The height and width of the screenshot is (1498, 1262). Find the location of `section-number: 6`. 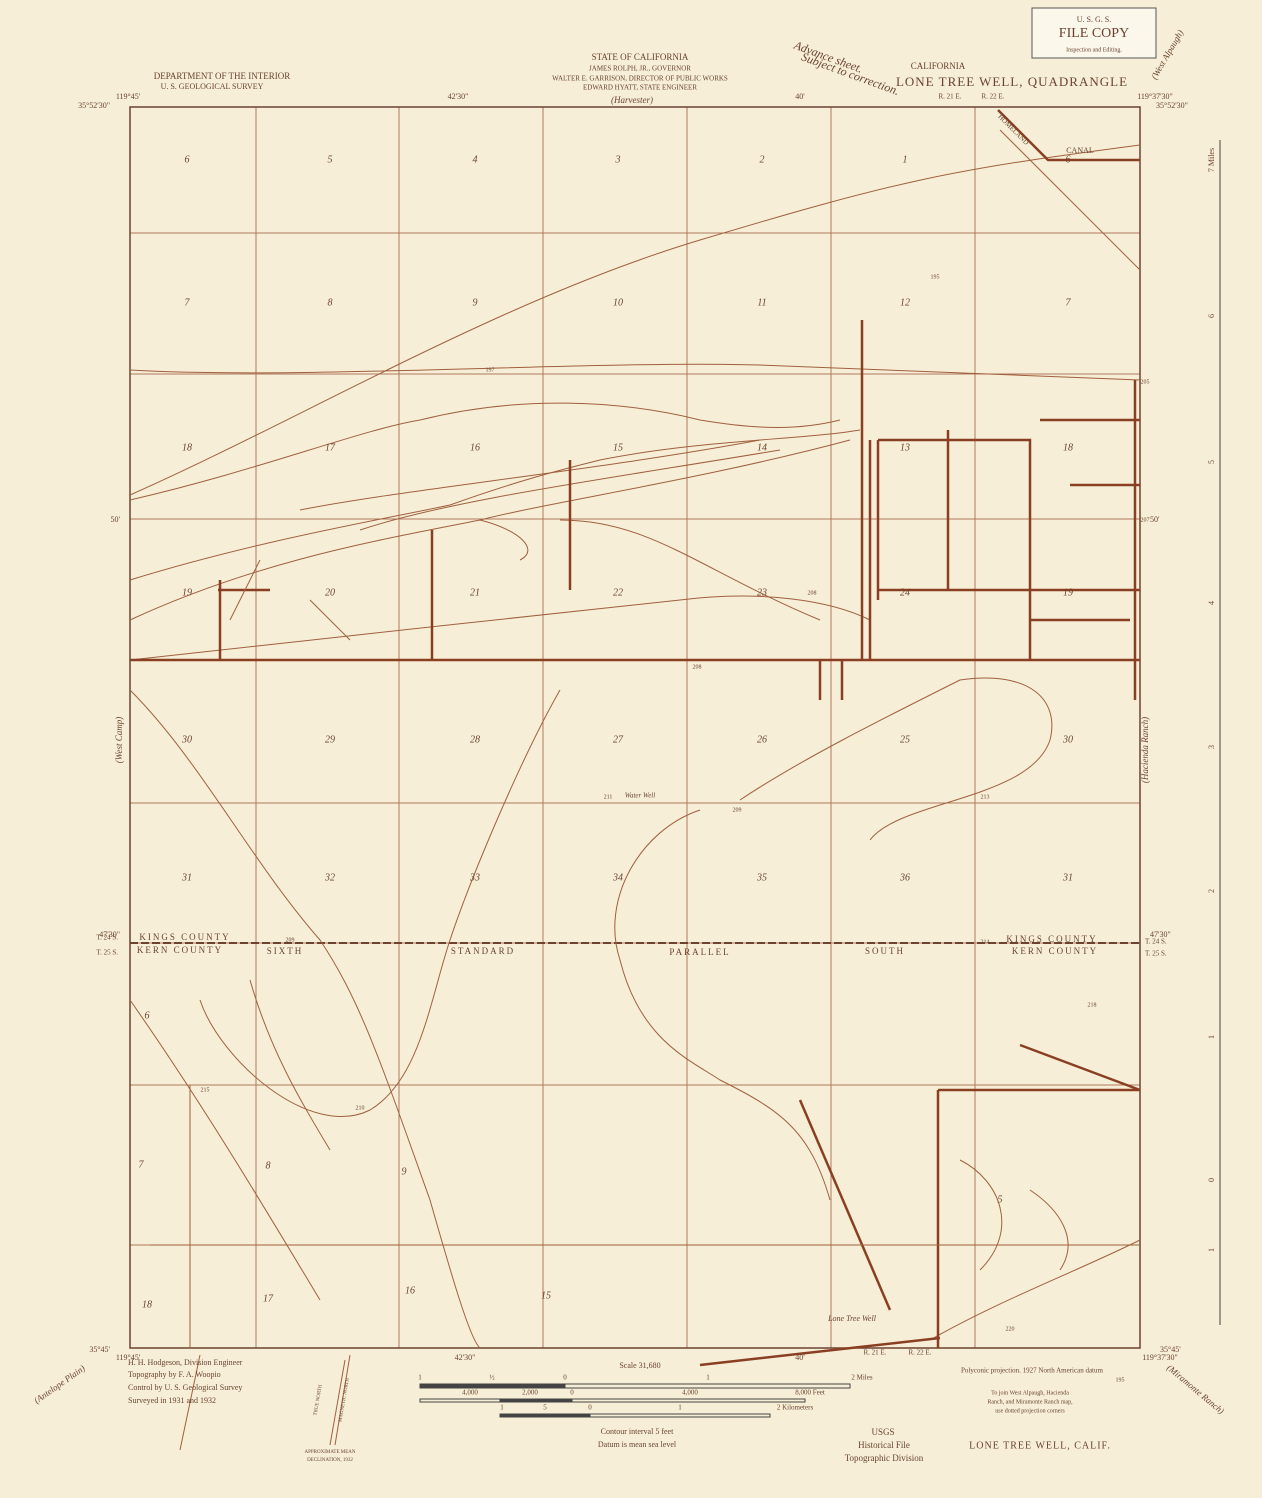

section-number: 6 is located at coordinates (147, 1015).